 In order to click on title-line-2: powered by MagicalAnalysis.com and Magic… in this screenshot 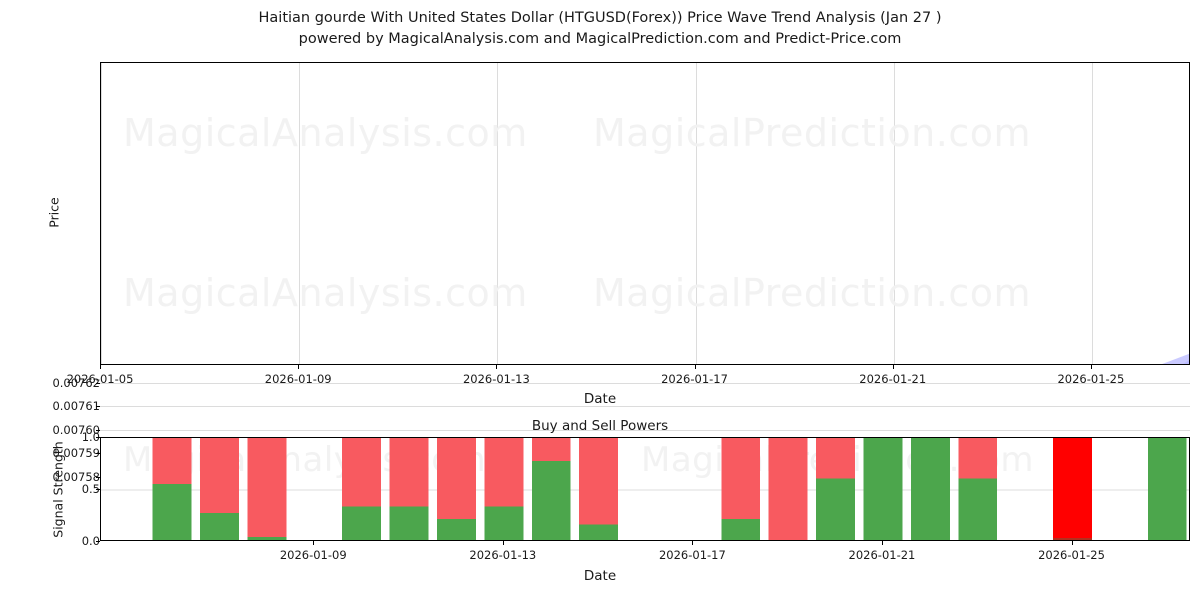, I will do `click(600, 39)`.